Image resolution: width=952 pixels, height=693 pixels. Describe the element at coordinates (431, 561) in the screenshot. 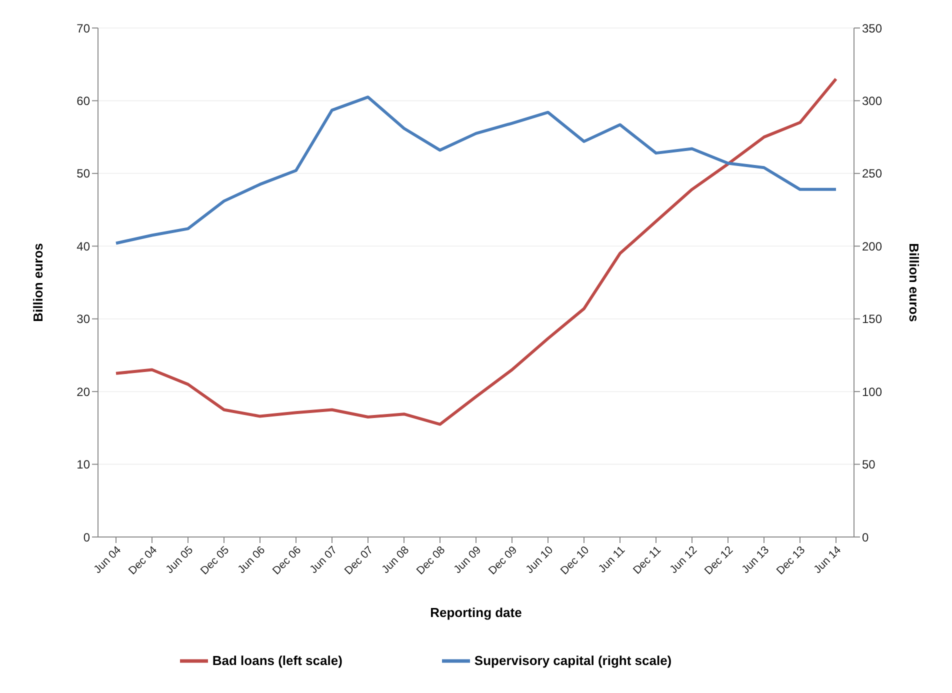

I see `x-tick-label: Dec 08` at that location.